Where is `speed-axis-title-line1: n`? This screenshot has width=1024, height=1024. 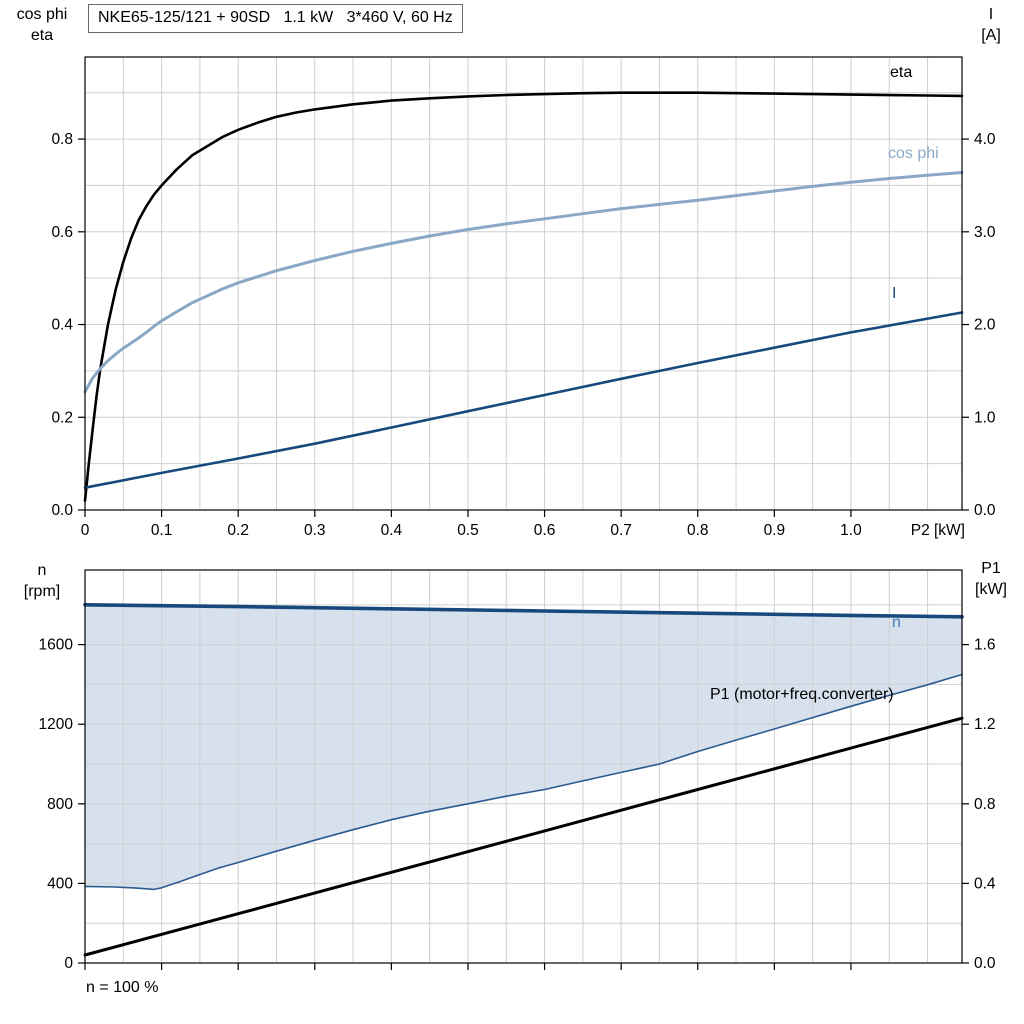 speed-axis-title-line1: n is located at coordinates (42, 570).